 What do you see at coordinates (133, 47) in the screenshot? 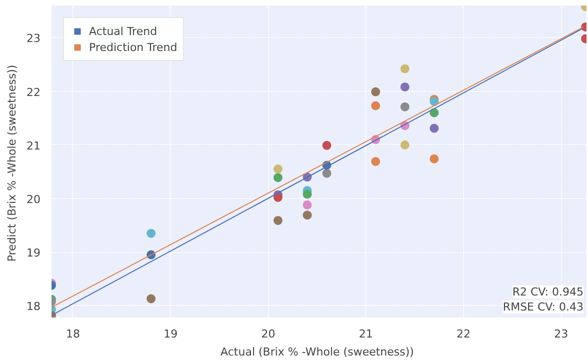
I see `legend-label: Prediction Trend` at bounding box center [133, 47].